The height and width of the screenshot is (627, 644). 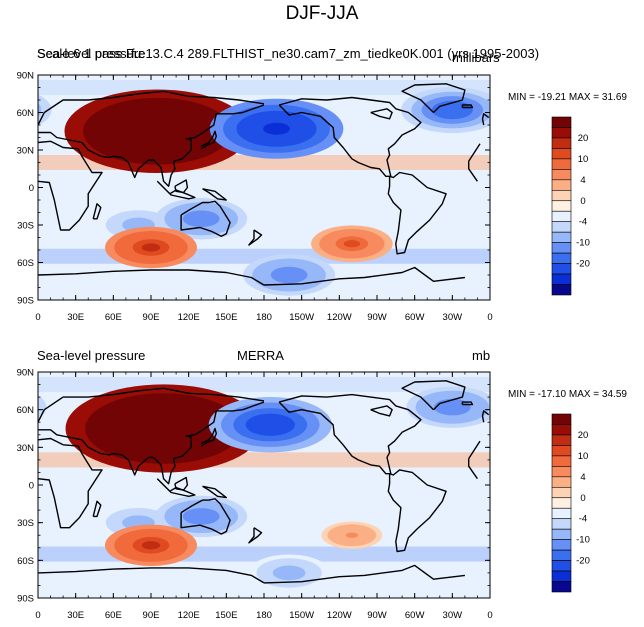 I want to click on lon-tick-label: 90W, so click(x=377, y=317).